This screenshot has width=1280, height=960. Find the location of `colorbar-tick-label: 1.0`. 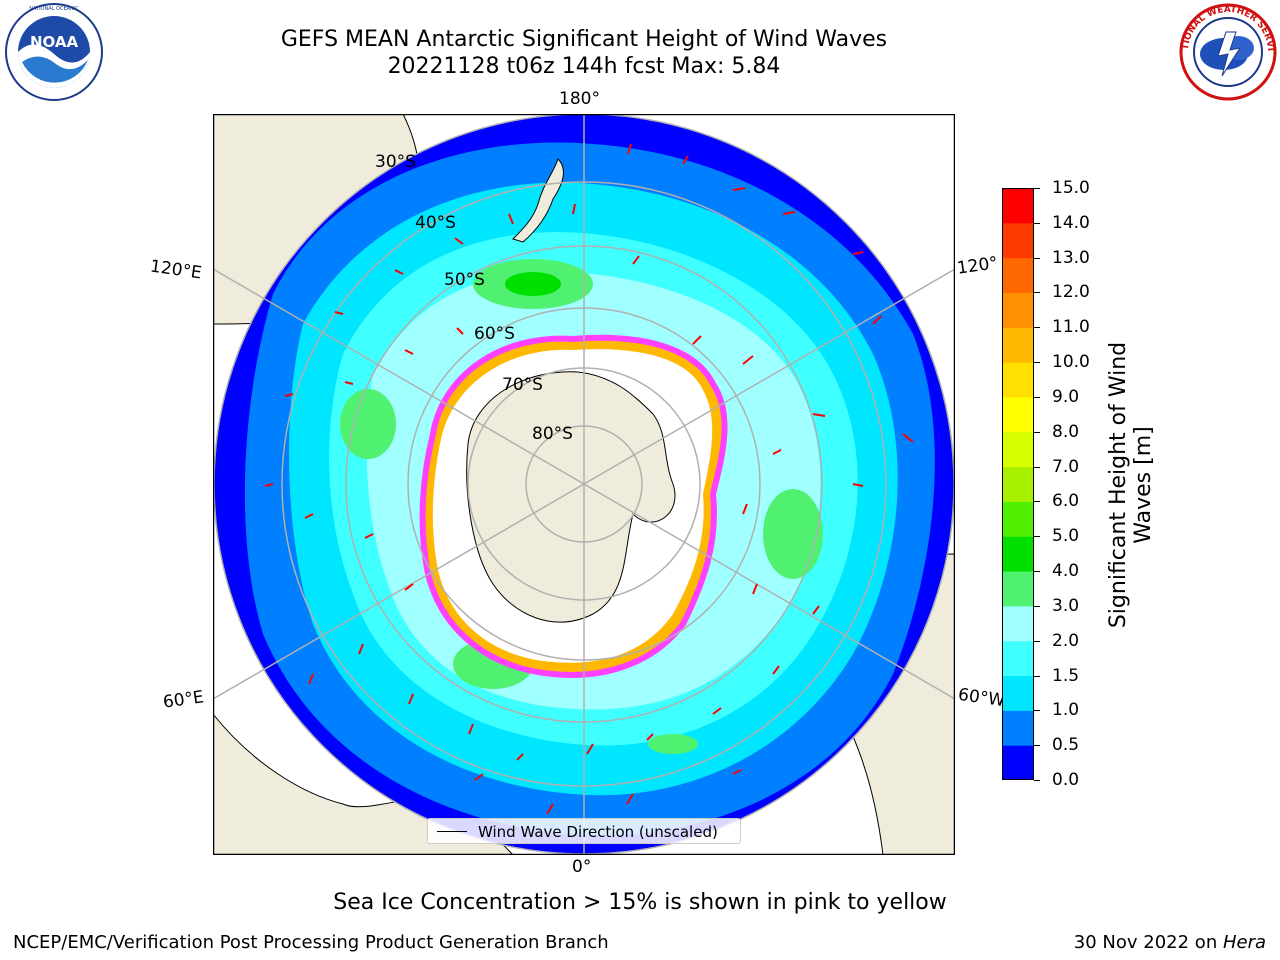

colorbar-tick-label: 1.0 is located at coordinates (1066, 710).